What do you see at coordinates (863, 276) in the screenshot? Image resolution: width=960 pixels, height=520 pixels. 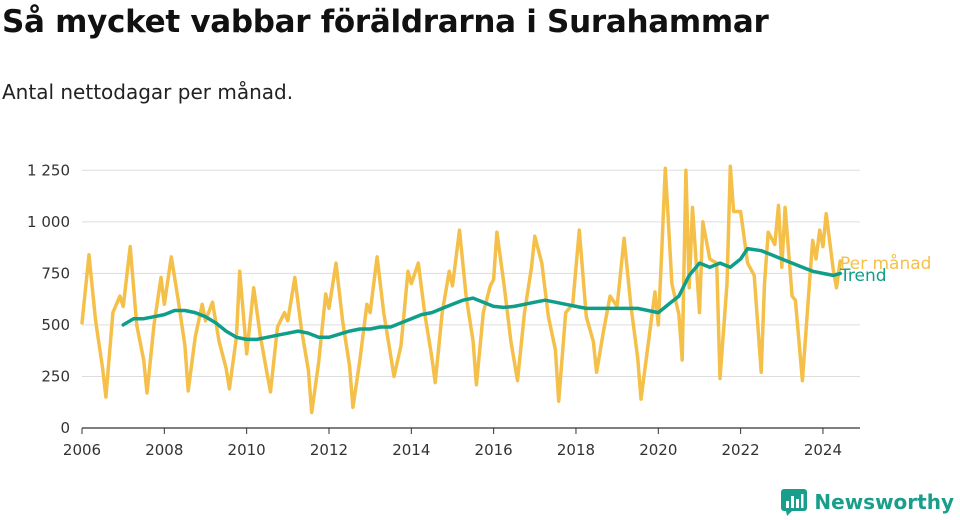 I see `series-label-trend: Trend` at bounding box center [863, 276].